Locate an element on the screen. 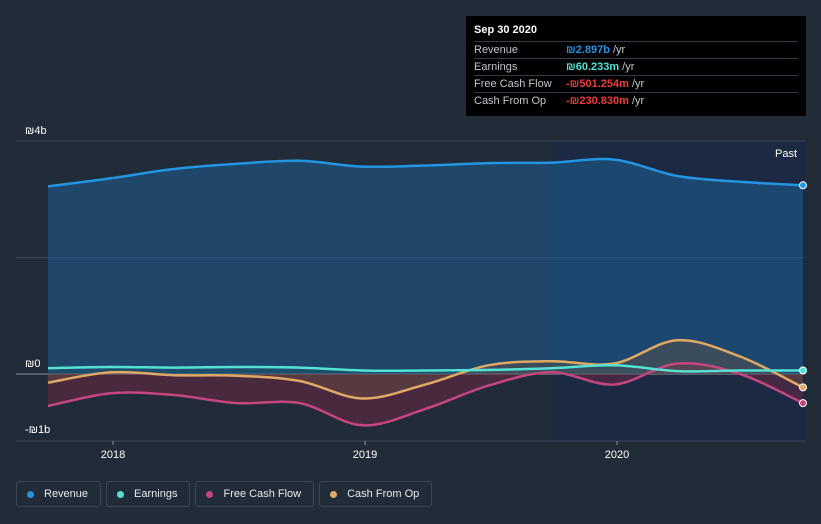 This screenshot has height=524, width=821. tooltip-row-cash-from-op: Cash From Op -₪230.830m /yr is located at coordinates (636, 100).